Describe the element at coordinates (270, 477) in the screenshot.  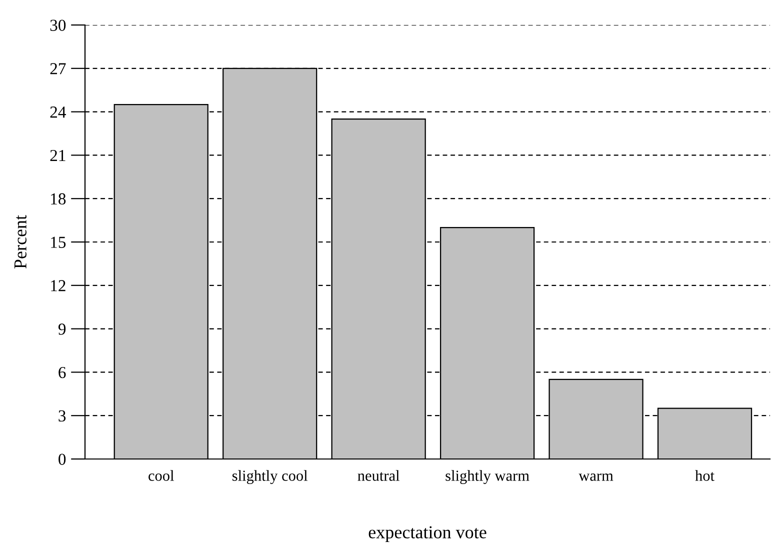
I see `x-tick-label: slightly cool` at that location.